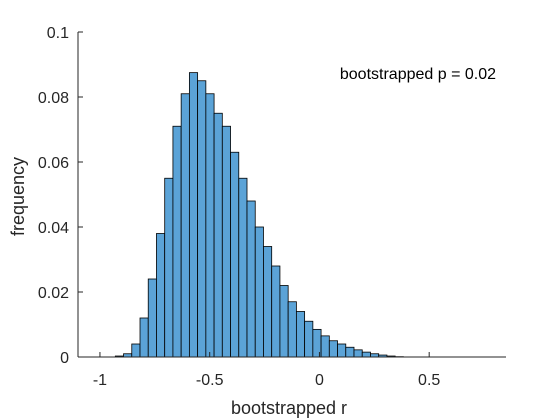 The width and height of the screenshot is (560, 420). What do you see at coordinates (53, 163) in the screenshot?
I see `y-tick-label: 0.06` at bounding box center [53, 163].